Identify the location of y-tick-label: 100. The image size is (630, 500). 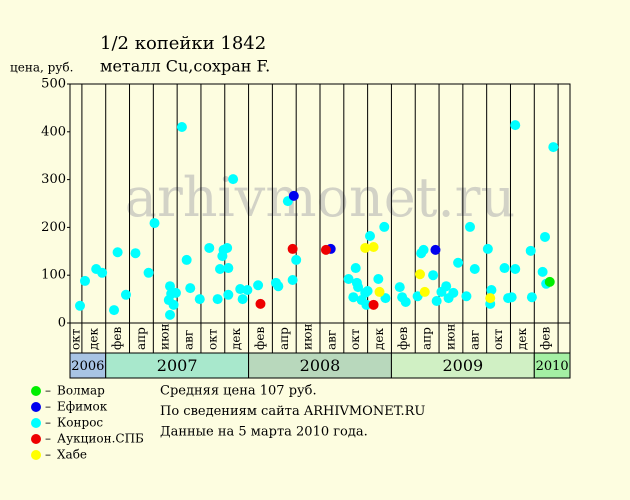
(53, 275).